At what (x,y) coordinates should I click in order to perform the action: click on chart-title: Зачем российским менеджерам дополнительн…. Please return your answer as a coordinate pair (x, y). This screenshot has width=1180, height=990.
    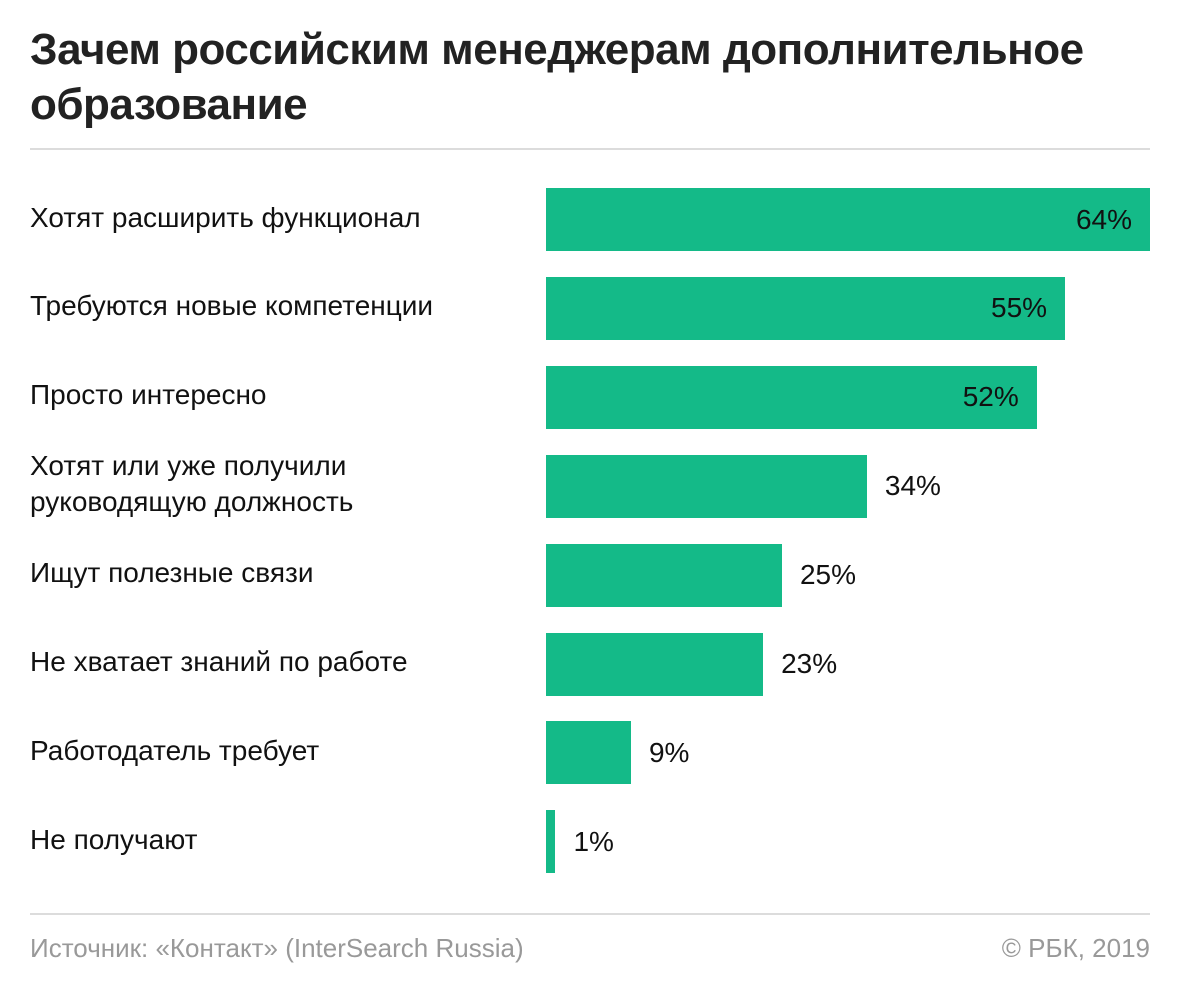
    Looking at the image, I should click on (557, 77).